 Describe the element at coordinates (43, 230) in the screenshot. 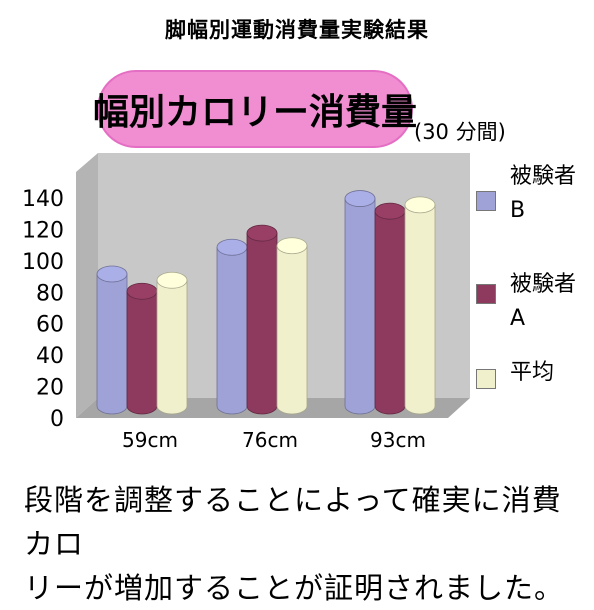

I see `y-tick-label: 120` at that location.